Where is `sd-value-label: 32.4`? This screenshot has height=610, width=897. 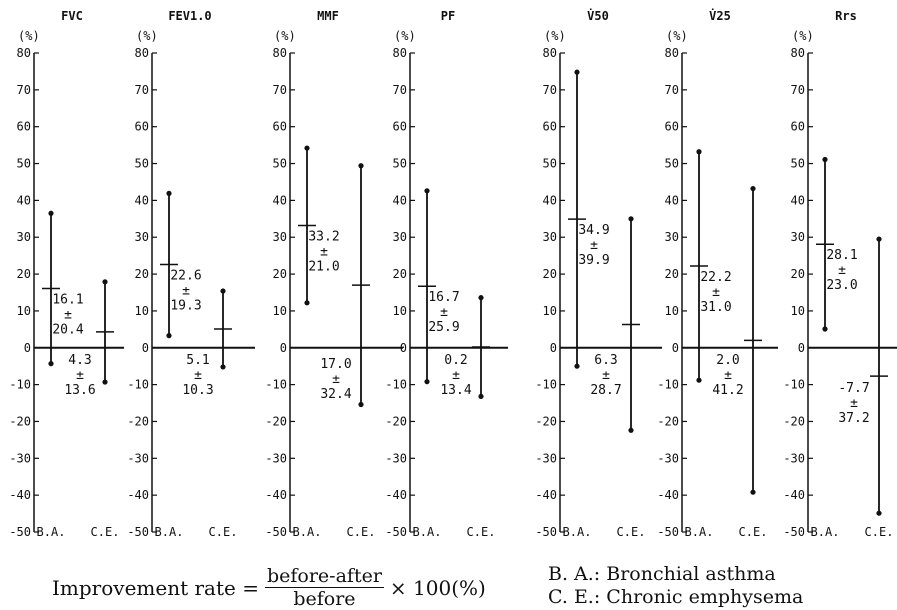
sd-value-label: 32.4 is located at coordinates (335, 394).